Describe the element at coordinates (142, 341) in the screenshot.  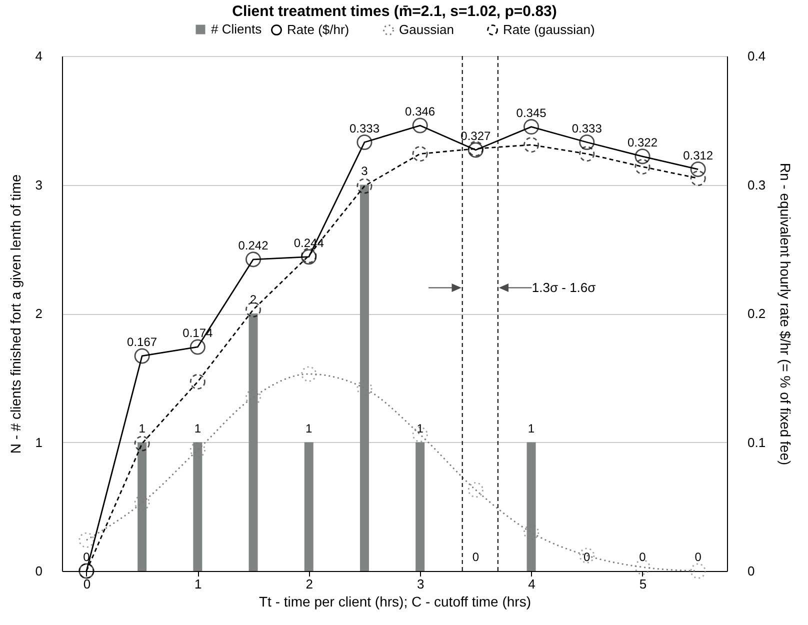
I see `data-label: 0.167` at that location.